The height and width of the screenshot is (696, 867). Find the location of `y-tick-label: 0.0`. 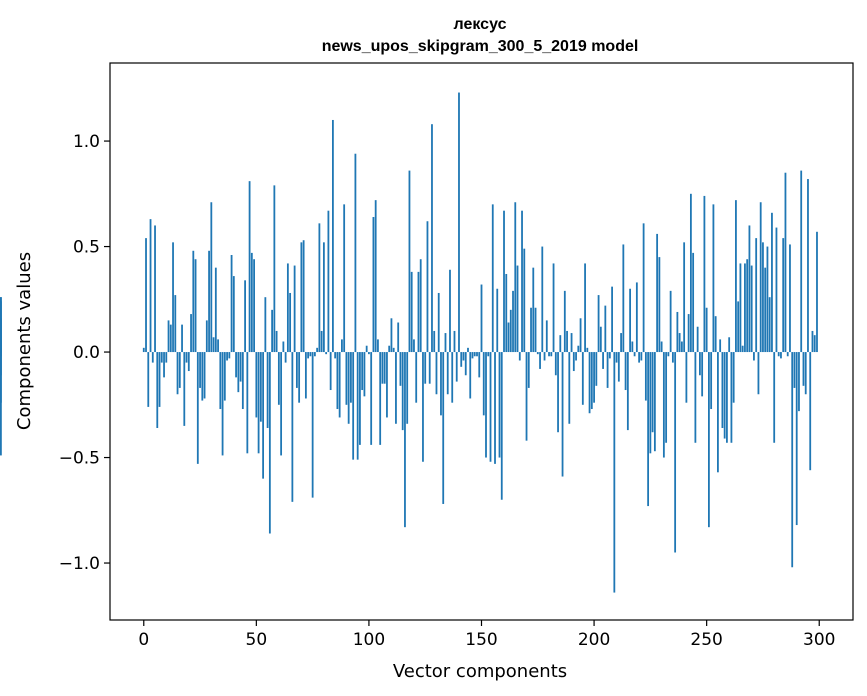

y-tick-label: 0.0 is located at coordinates (86, 353).